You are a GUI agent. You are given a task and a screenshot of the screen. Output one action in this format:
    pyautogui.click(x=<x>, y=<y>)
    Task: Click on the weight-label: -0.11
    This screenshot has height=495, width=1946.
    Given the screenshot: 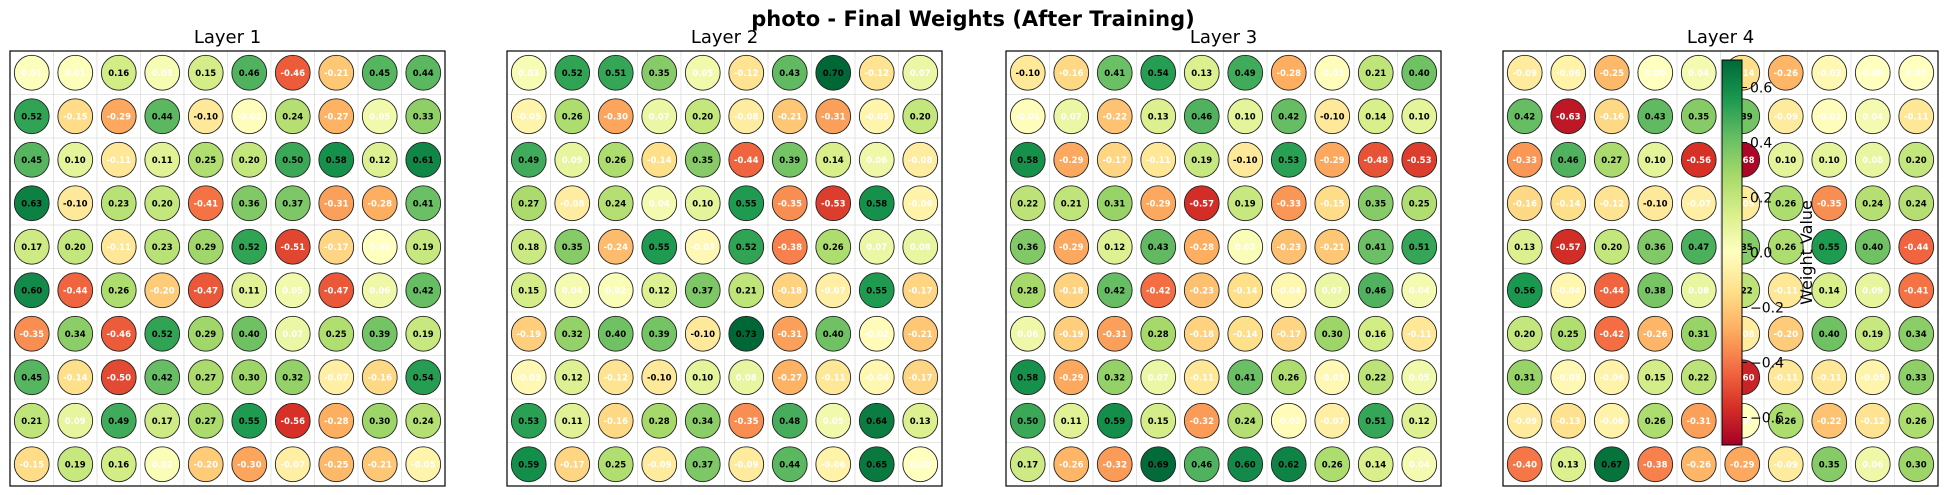 What is the action you would take?
    pyautogui.click(x=1829, y=378)
    